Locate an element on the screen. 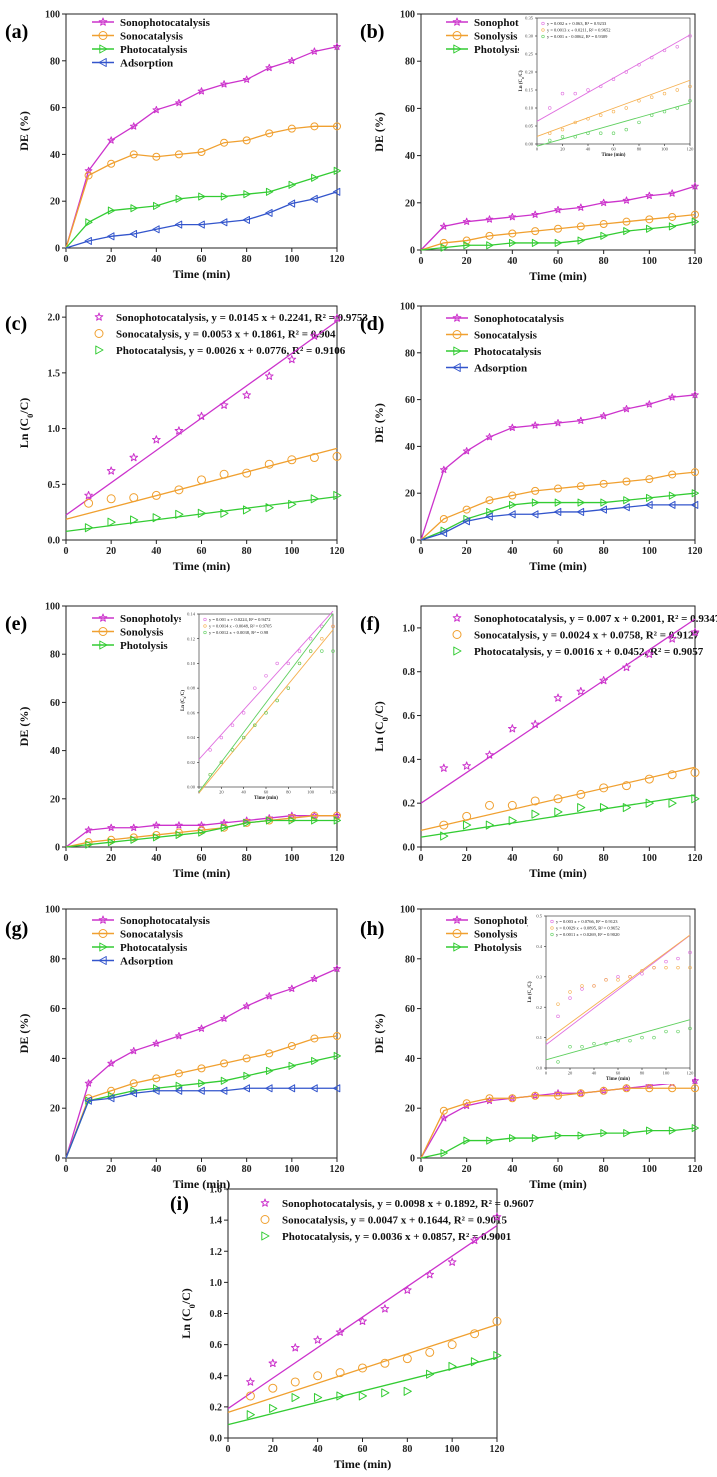 The height and width of the screenshot is (1477, 717). inset-x-tick-label: 40 is located at coordinates (588, 149).